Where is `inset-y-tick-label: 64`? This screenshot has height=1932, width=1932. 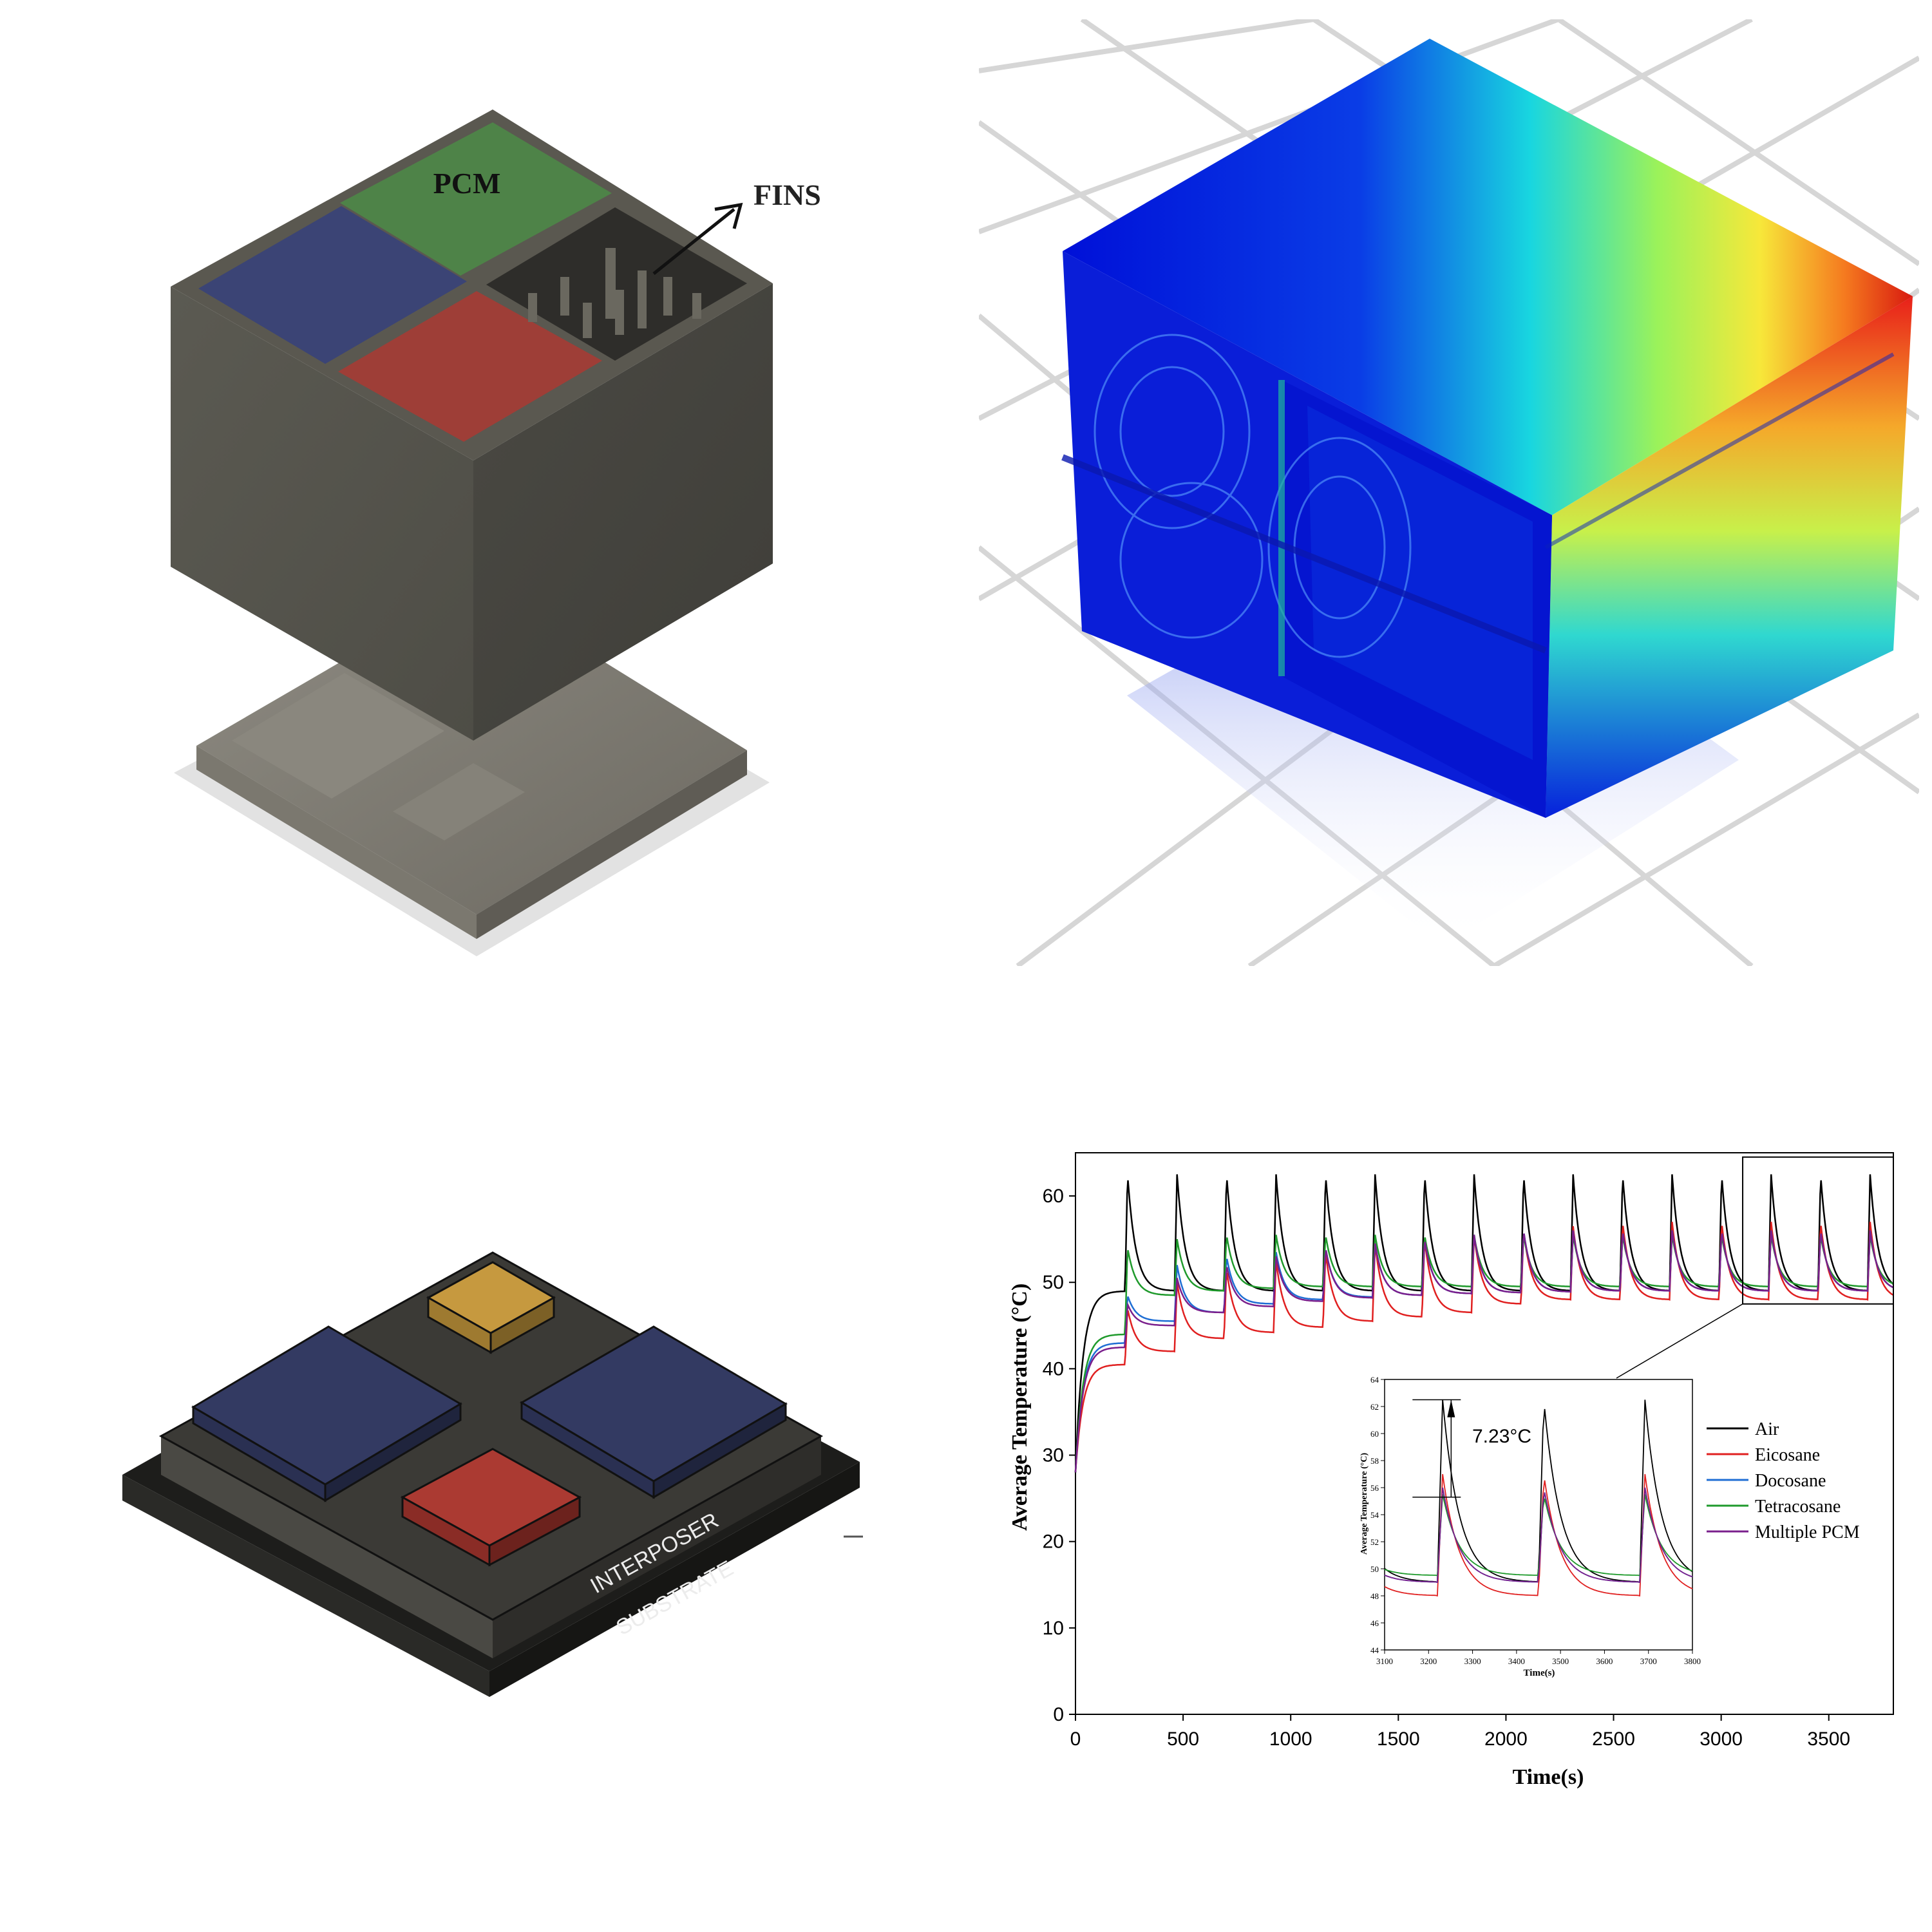 inset-y-tick-label: 64 is located at coordinates (1374, 1380).